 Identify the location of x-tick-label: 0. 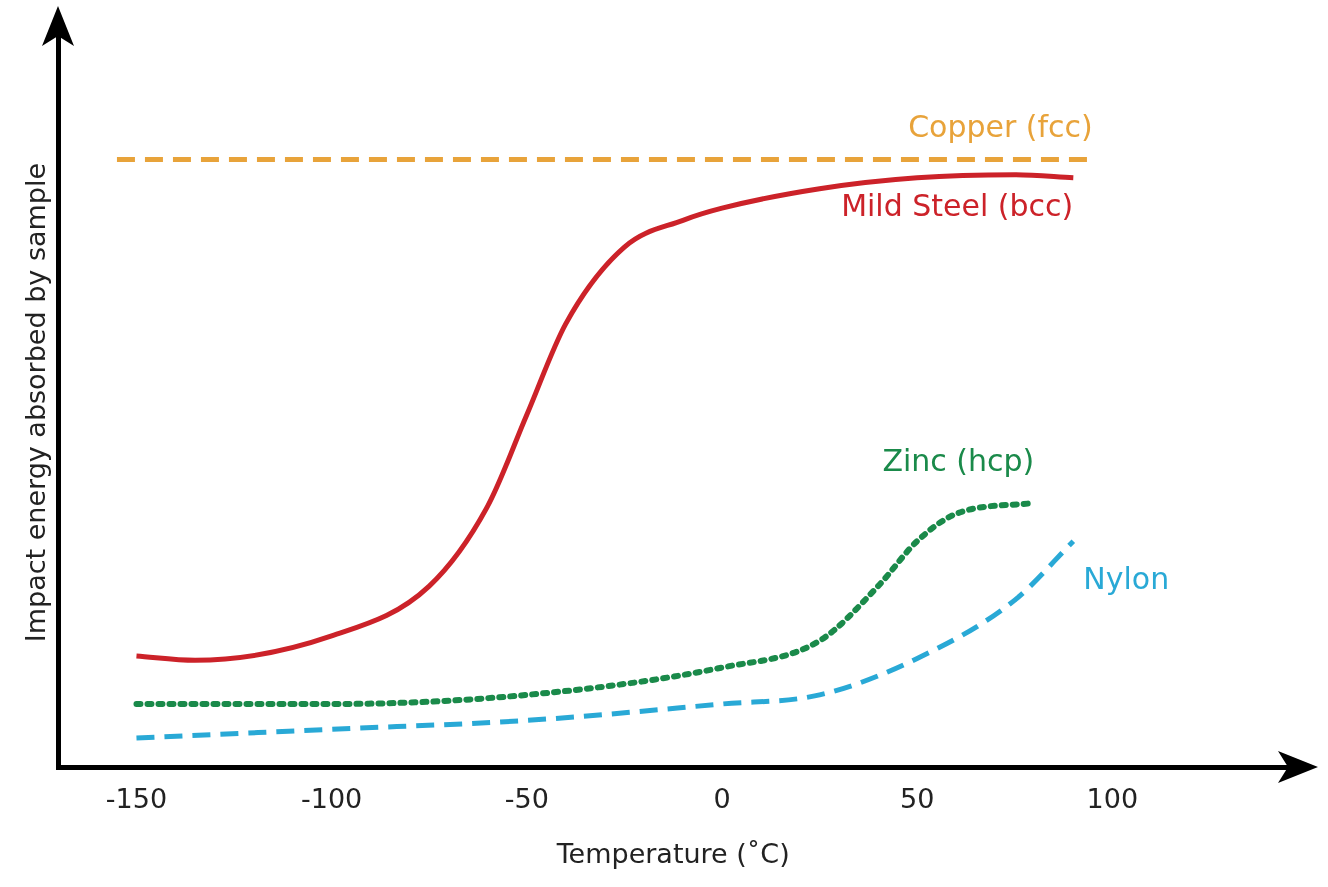
(722, 799).